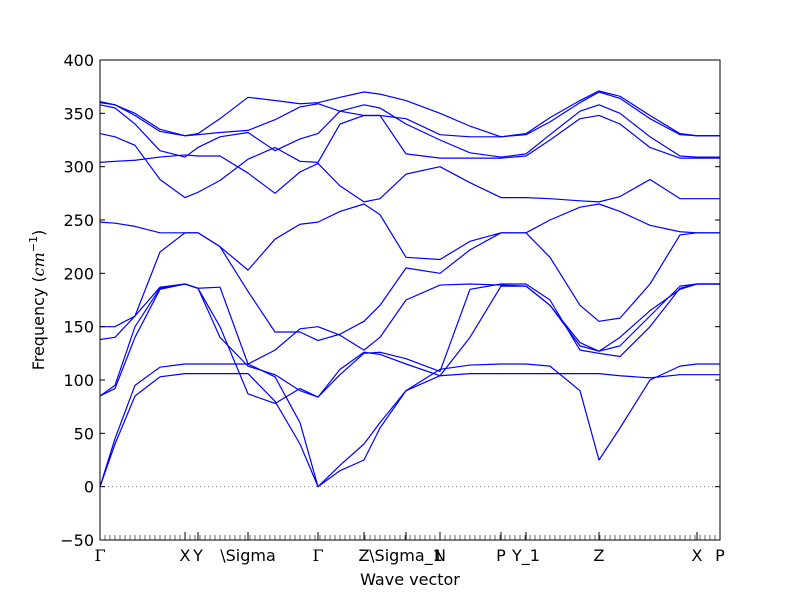 This screenshot has height=600, width=800. Describe the element at coordinates (38, 323) in the screenshot. I see `y-axis-label-text: Frequency (` at that location.